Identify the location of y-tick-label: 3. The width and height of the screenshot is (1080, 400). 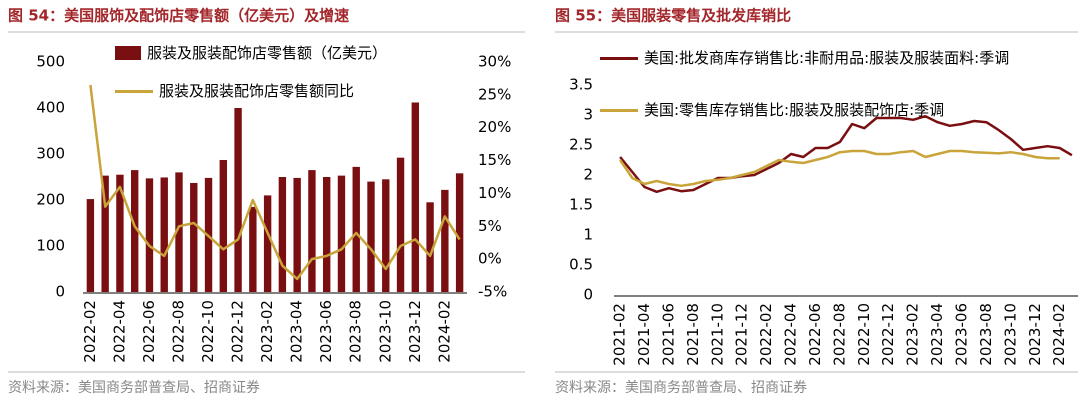
(588, 115).